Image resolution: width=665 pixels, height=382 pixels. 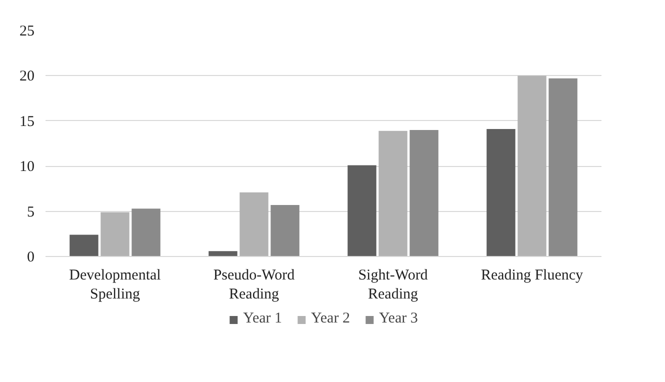 I want to click on legend-label: Year 3, so click(x=398, y=319).